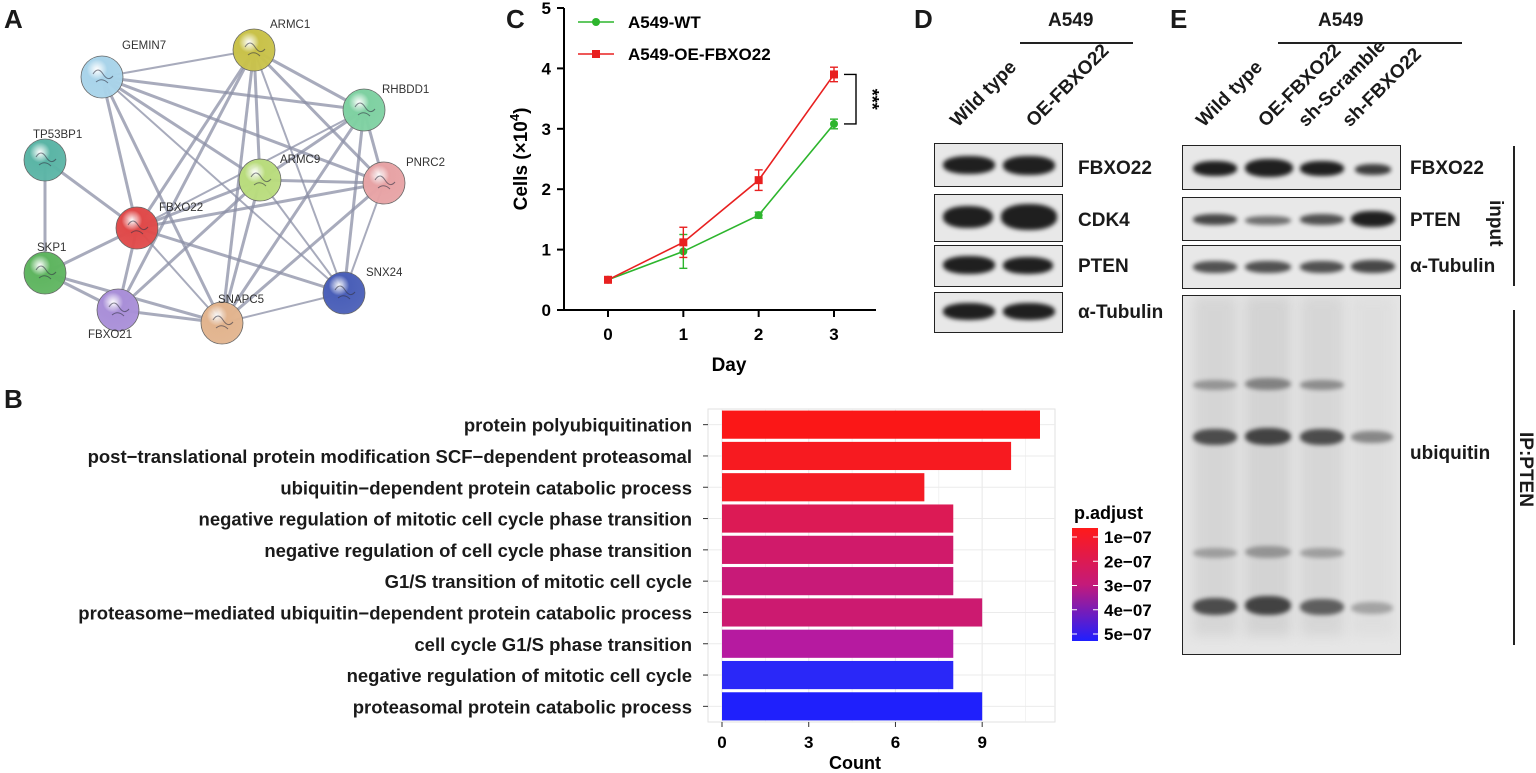 This screenshot has height=773, width=1536. What do you see at coordinates (699, 54) in the screenshot?
I see `legend-label: A549-OE-FBXO22` at bounding box center [699, 54].